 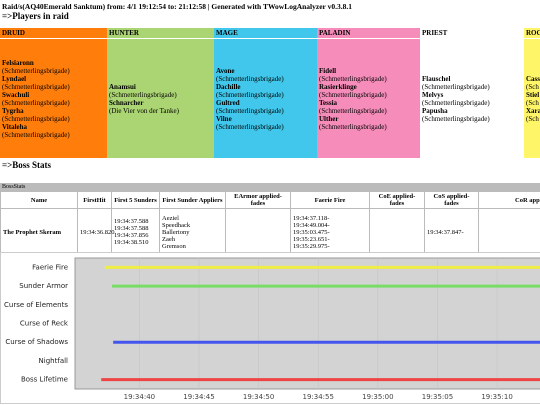 I want to click on table-cell: The Prophet Skeram, so click(x=39, y=232).